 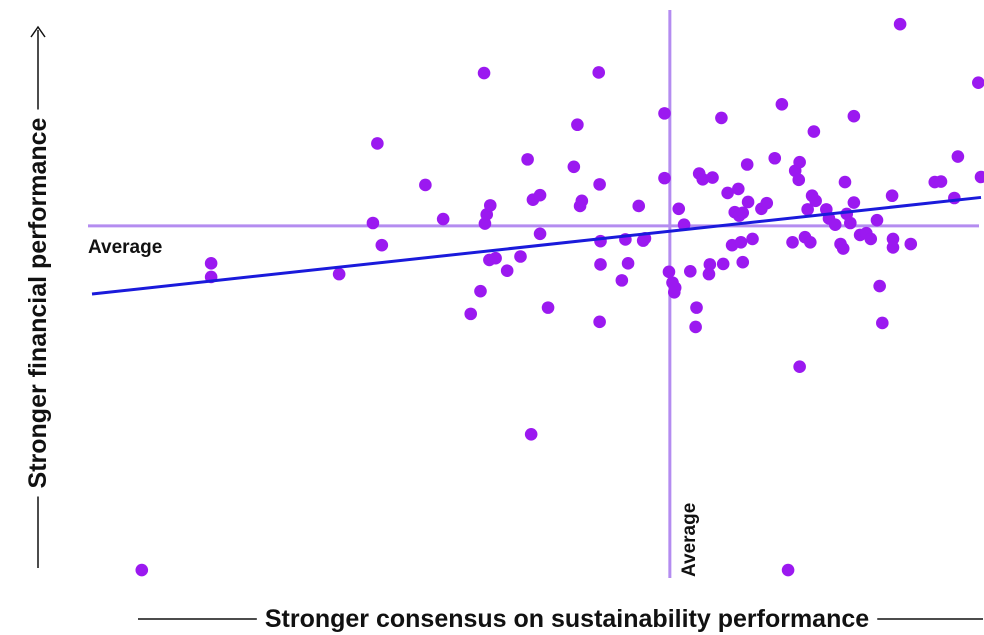 I want to click on y-axis-title: Stronger financial performance, so click(x=38, y=296).